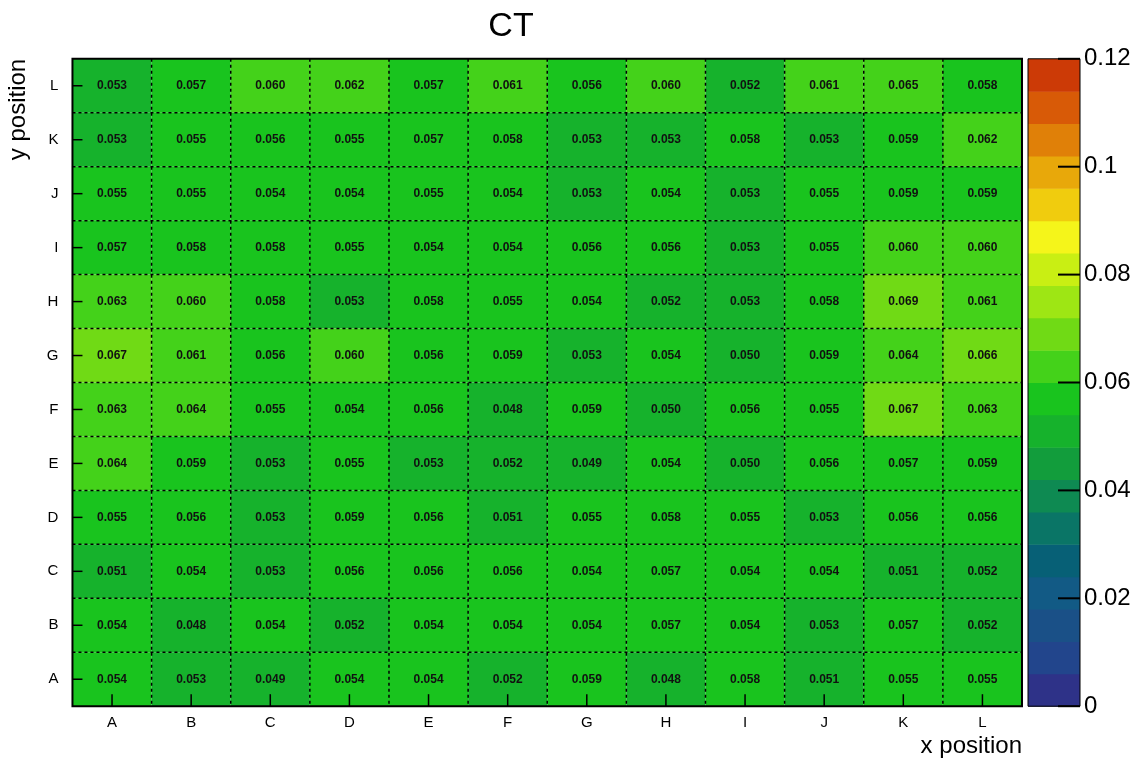 The width and height of the screenshot is (1140, 765). What do you see at coordinates (54, 84) in the screenshot?
I see `y-tick-label: L` at bounding box center [54, 84].